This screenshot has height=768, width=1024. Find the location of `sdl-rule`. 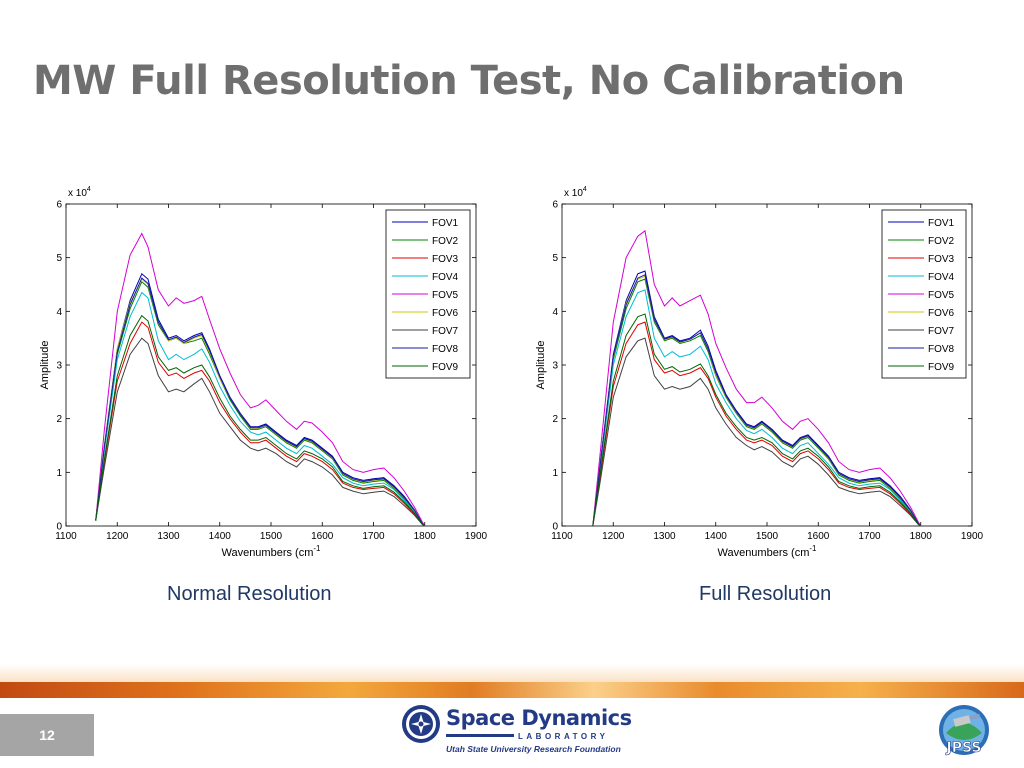

sdl-rule is located at coordinates (480, 735).